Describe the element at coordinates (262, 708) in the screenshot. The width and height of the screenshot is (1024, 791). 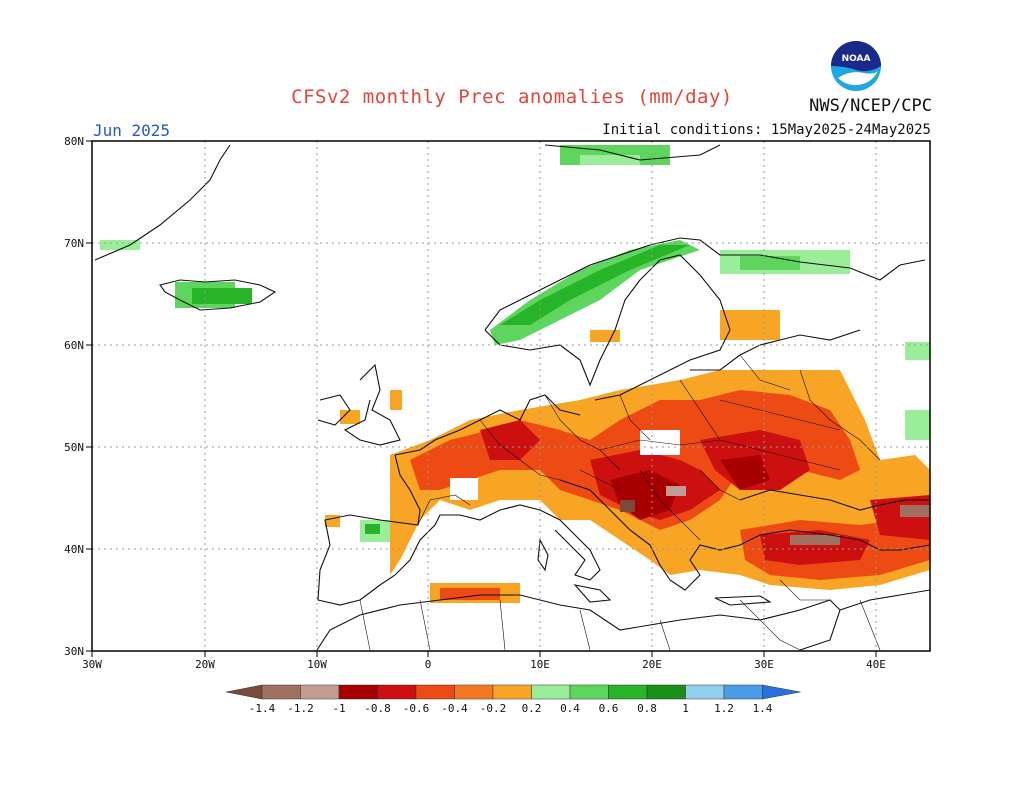
I see `colorbar-tick-label: -1.4` at that location.